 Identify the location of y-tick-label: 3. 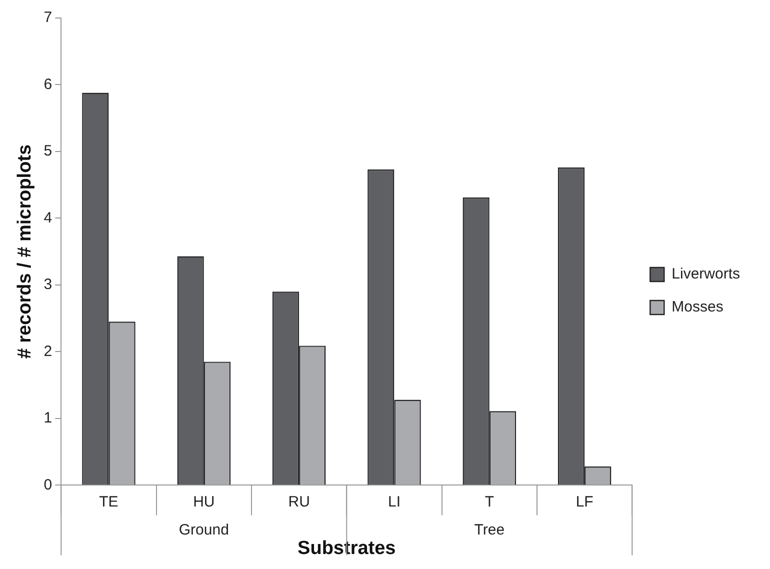
(48, 285).